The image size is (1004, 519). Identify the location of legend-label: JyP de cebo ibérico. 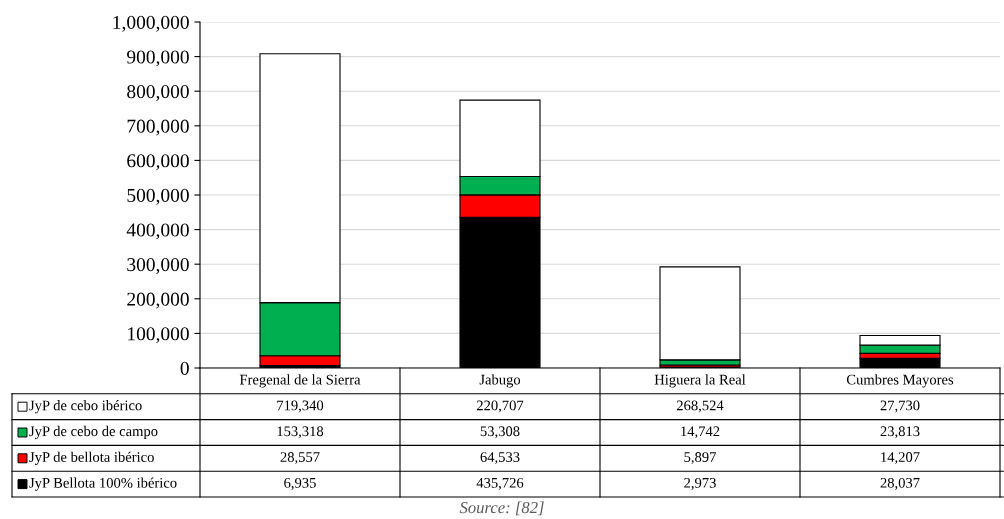
(85, 407).